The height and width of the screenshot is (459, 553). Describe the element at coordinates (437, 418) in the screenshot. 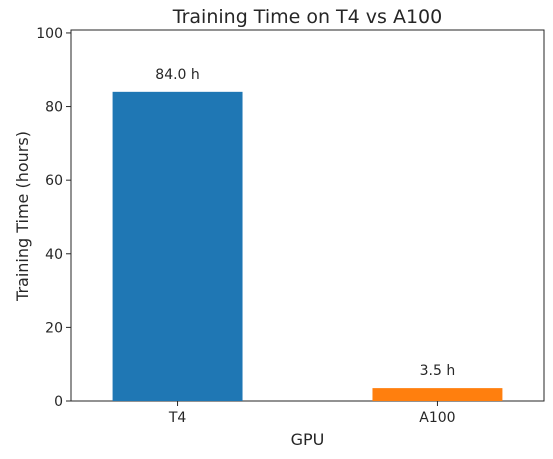

I see `x-tick-label: A100` at that location.